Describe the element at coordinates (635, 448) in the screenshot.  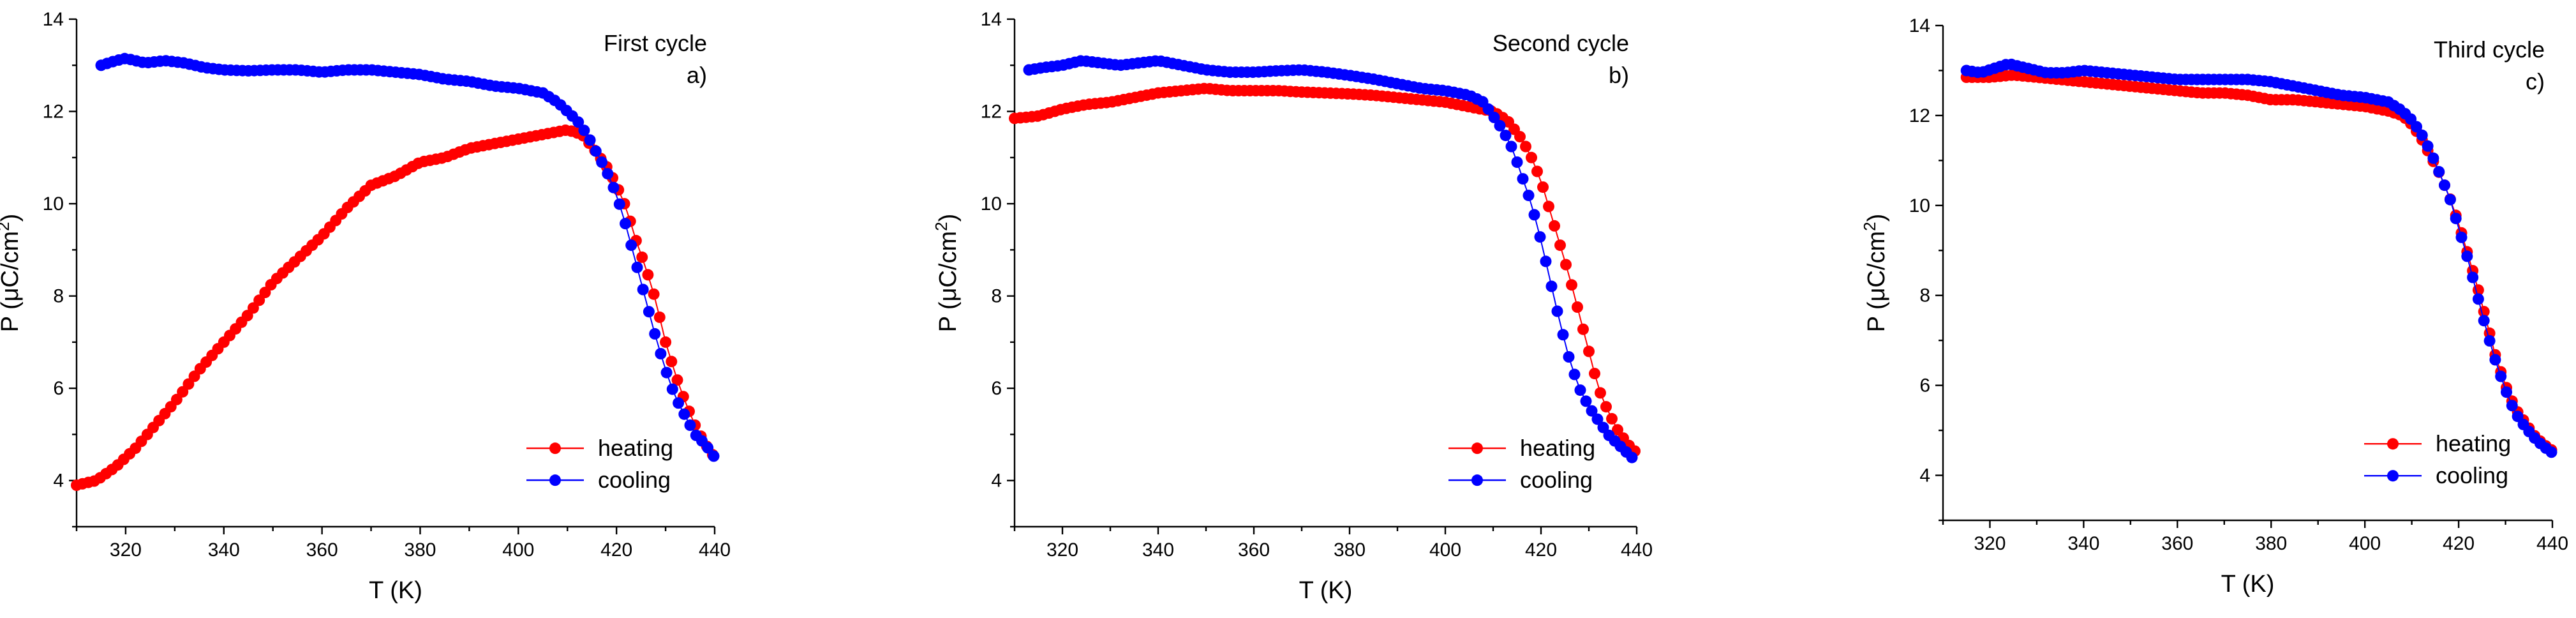
I see `legend-label-heating: heating` at that location.